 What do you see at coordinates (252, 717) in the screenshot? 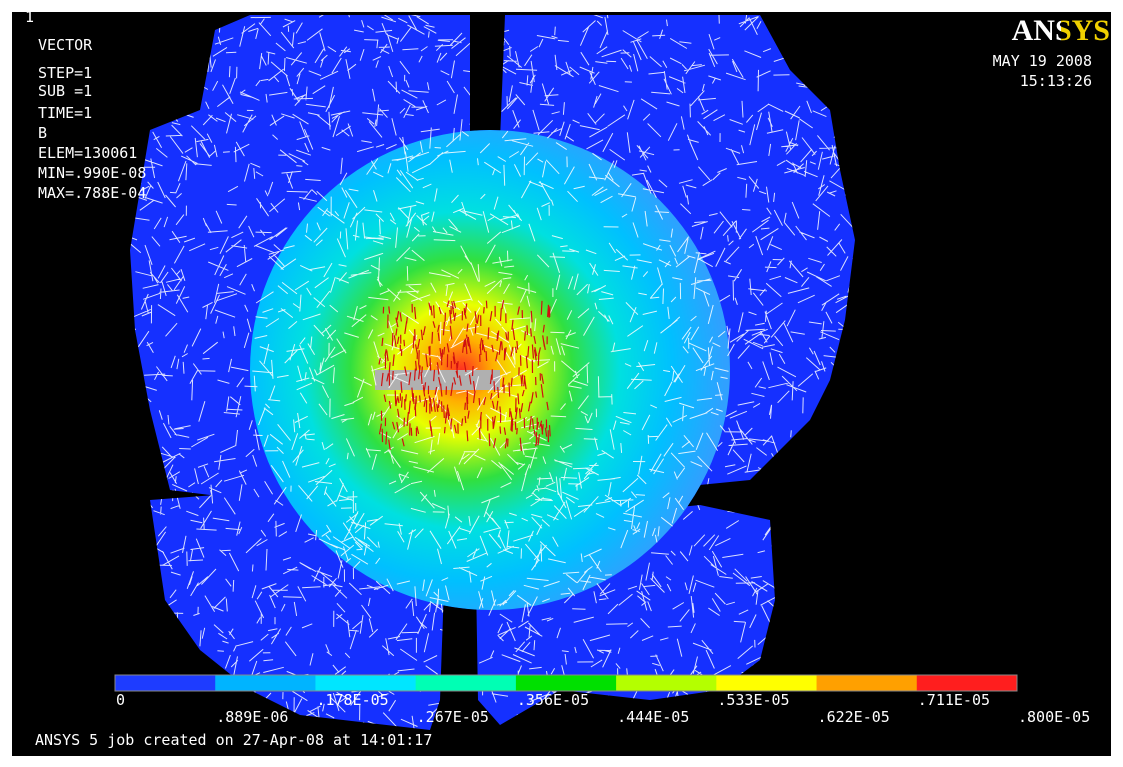
I see `legend-label: .889E-06` at bounding box center [252, 717].